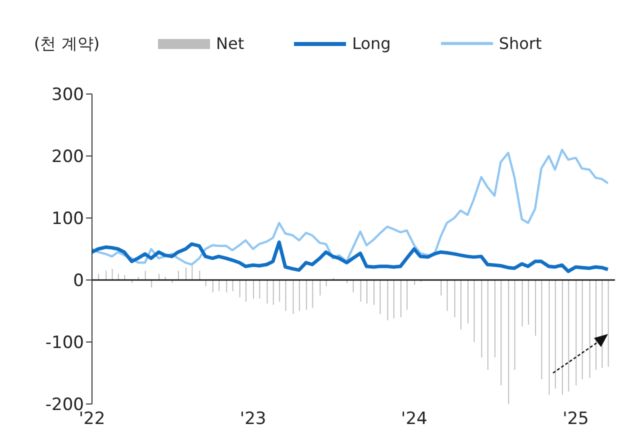 This screenshot has height=445, width=625. Describe the element at coordinates (575, 419) in the screenshot. I see `x-tick-label: '25` at that location.